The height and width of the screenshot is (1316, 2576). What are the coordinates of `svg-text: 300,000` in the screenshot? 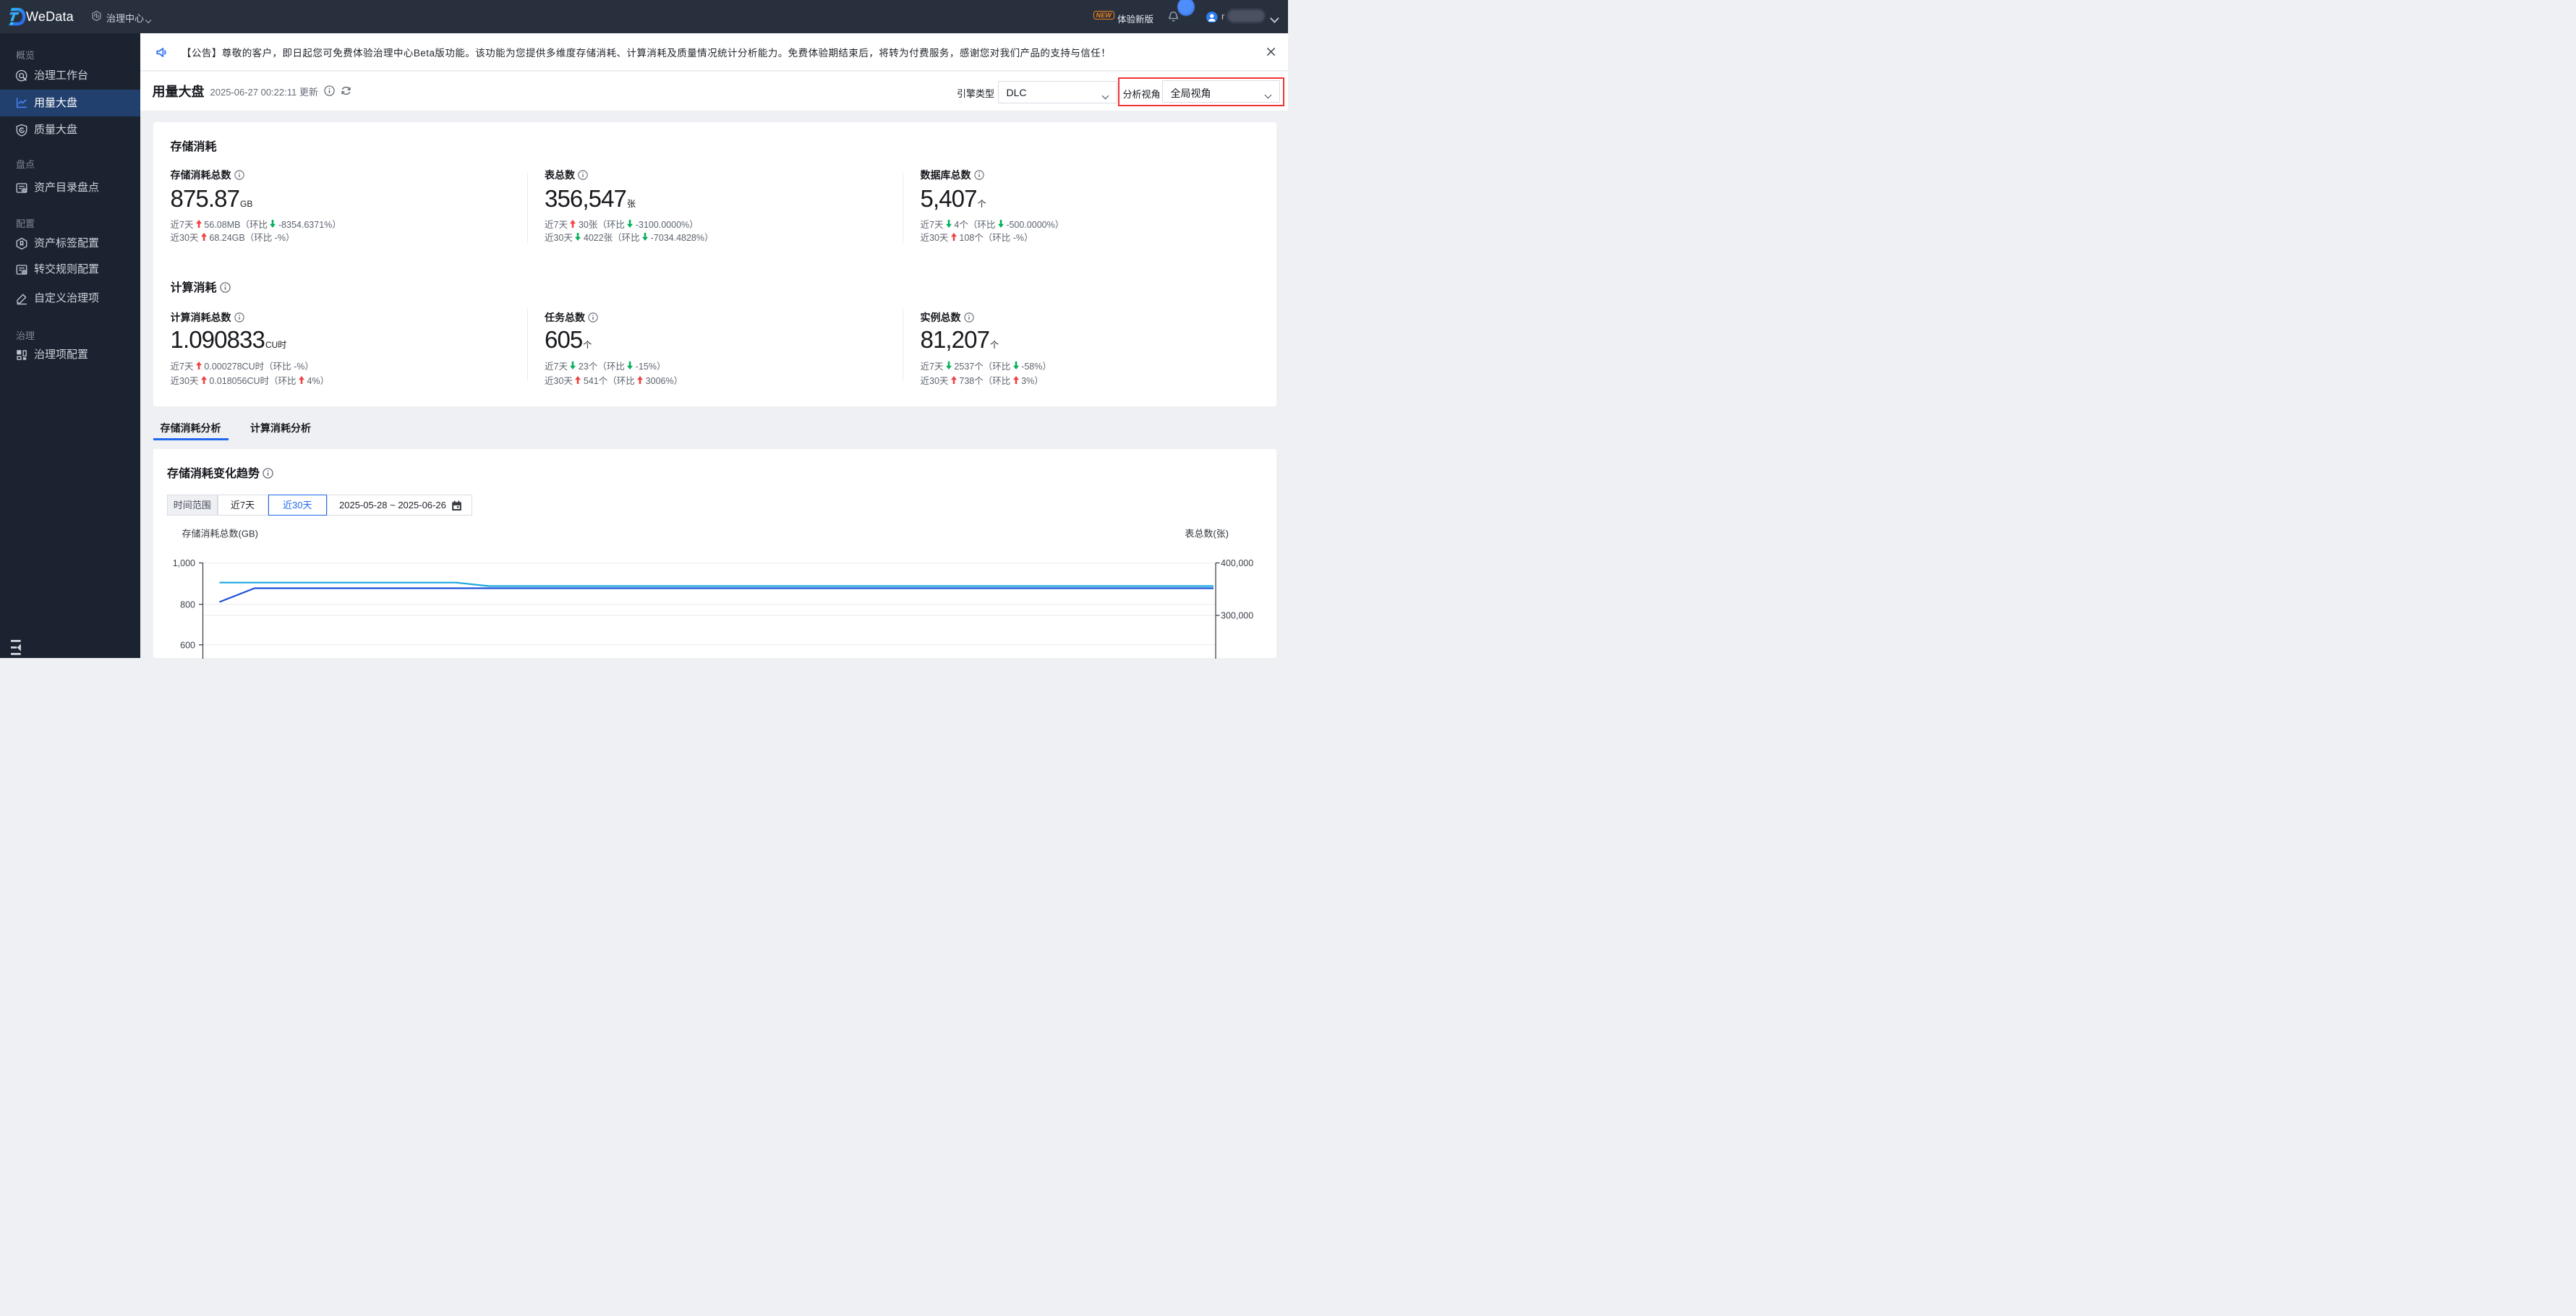 It's located at (1237, 615).